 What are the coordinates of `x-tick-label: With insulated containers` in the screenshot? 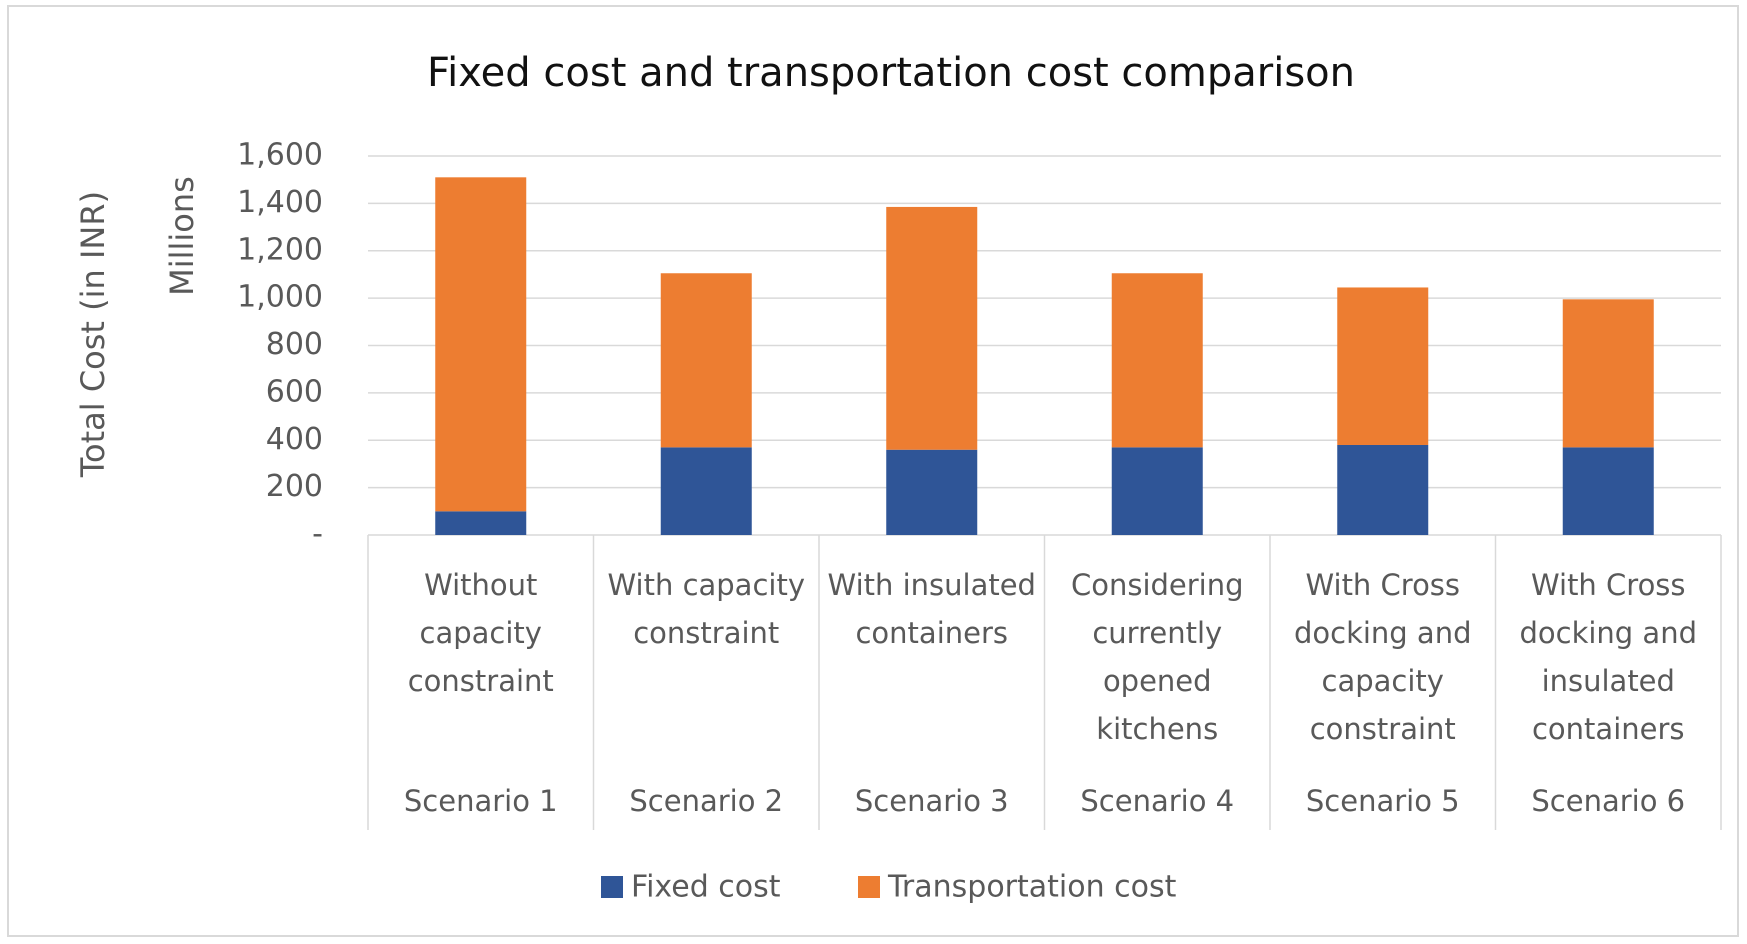 It's located at (931, 609).